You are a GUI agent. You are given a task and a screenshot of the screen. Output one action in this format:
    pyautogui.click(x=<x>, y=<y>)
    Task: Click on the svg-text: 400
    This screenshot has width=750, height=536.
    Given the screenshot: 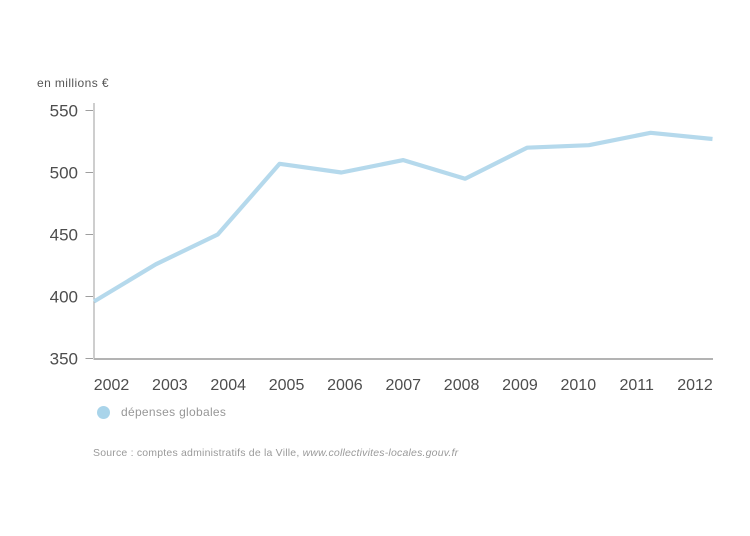 What is the action you would take?
    pyautogui.click(x=64, y=297)
    